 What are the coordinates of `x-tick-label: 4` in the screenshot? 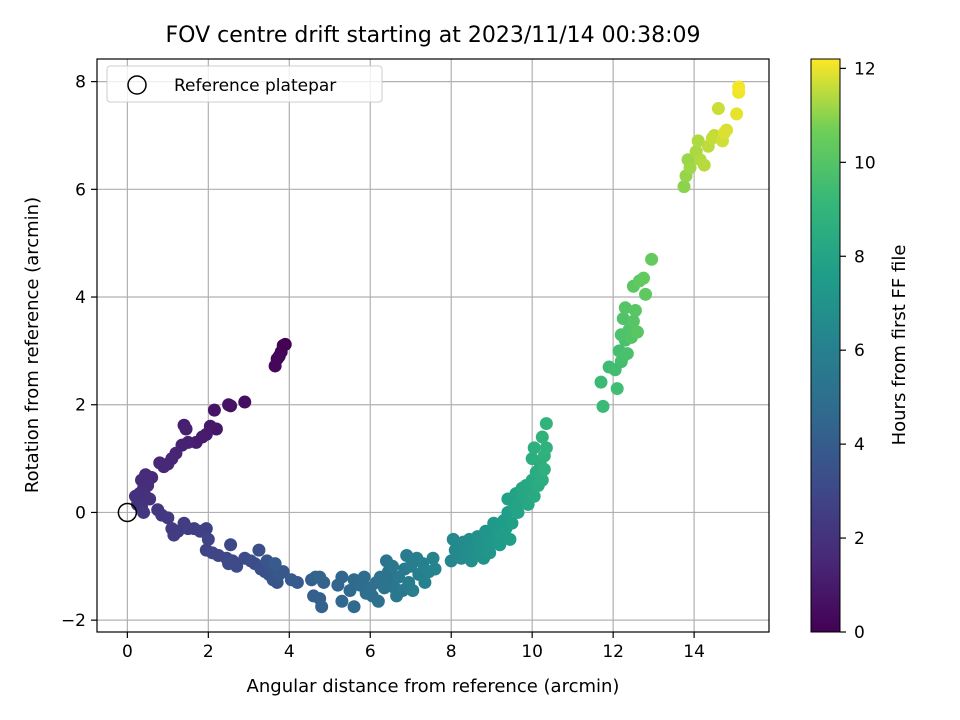 It's located at (289, 652).